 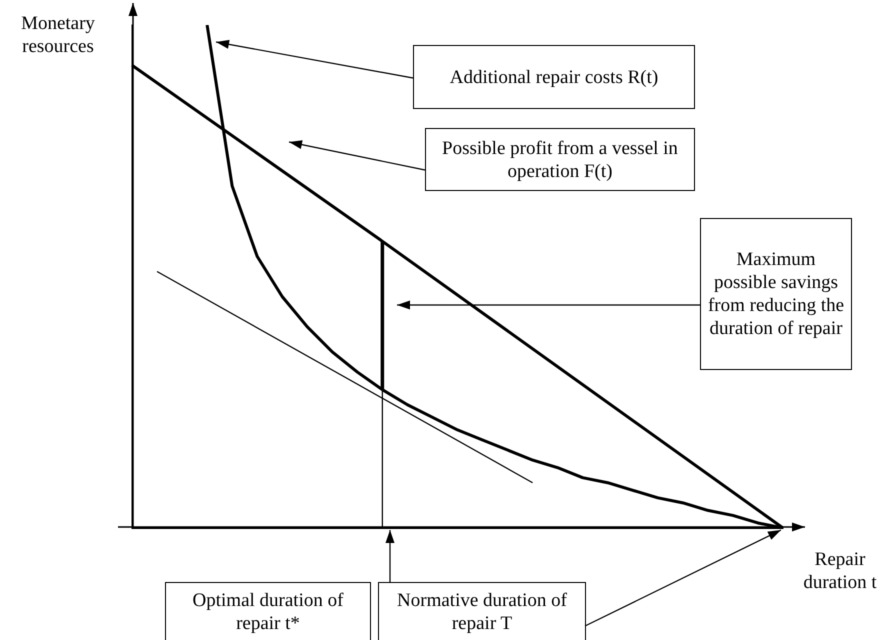 I want to click on text-box: Normative duration of repair T, so click(x=482, y=611).